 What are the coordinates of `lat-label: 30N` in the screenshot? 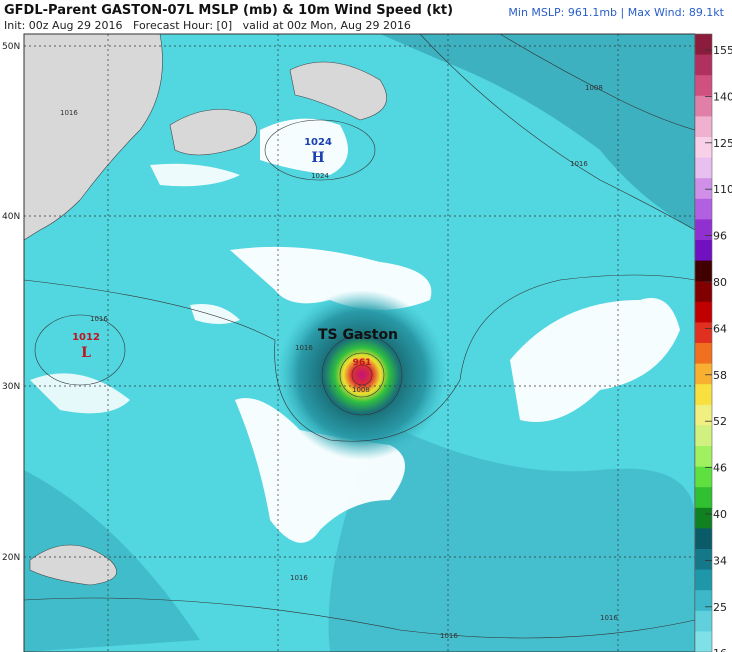 It's located at (11, 387).